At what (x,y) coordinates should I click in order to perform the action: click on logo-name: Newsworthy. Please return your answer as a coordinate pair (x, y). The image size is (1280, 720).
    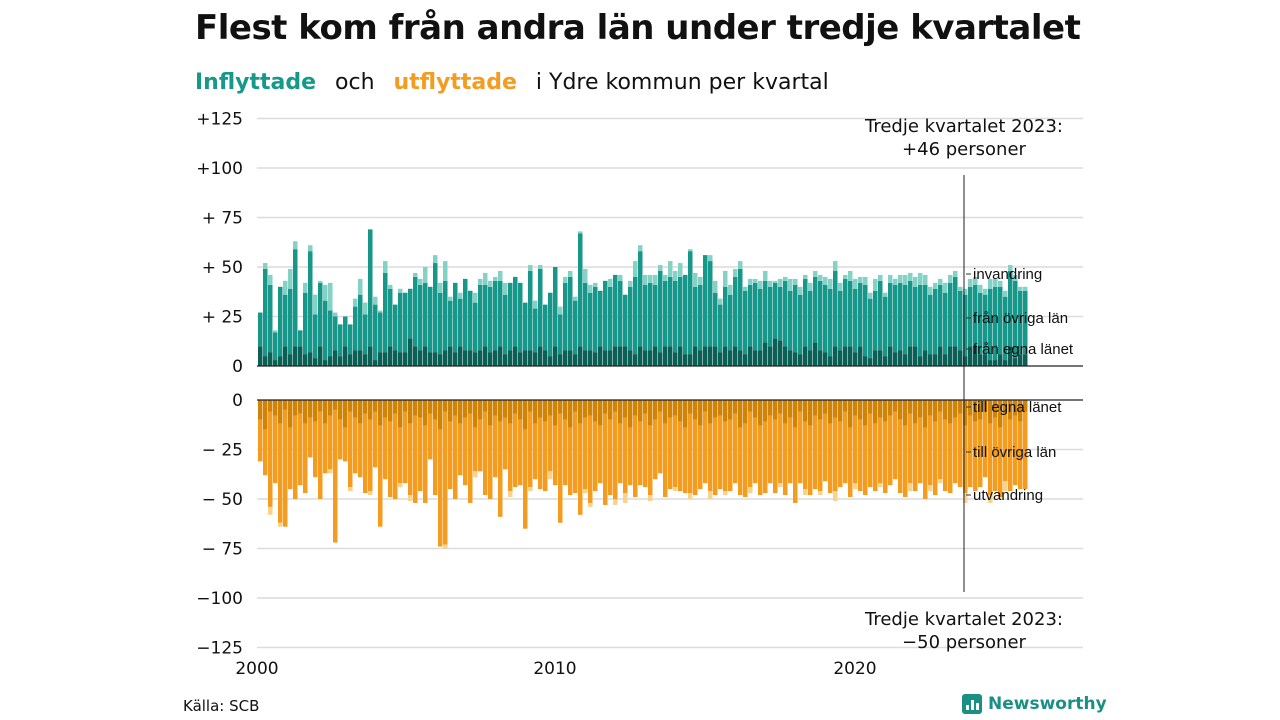
    Looking at the image, I should click on (1047, 704).